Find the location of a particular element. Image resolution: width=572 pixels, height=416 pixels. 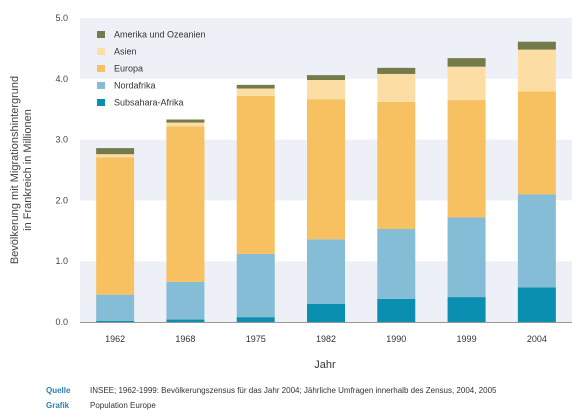

y-tick-label: 1.0 is located at coordinates (61, 261).